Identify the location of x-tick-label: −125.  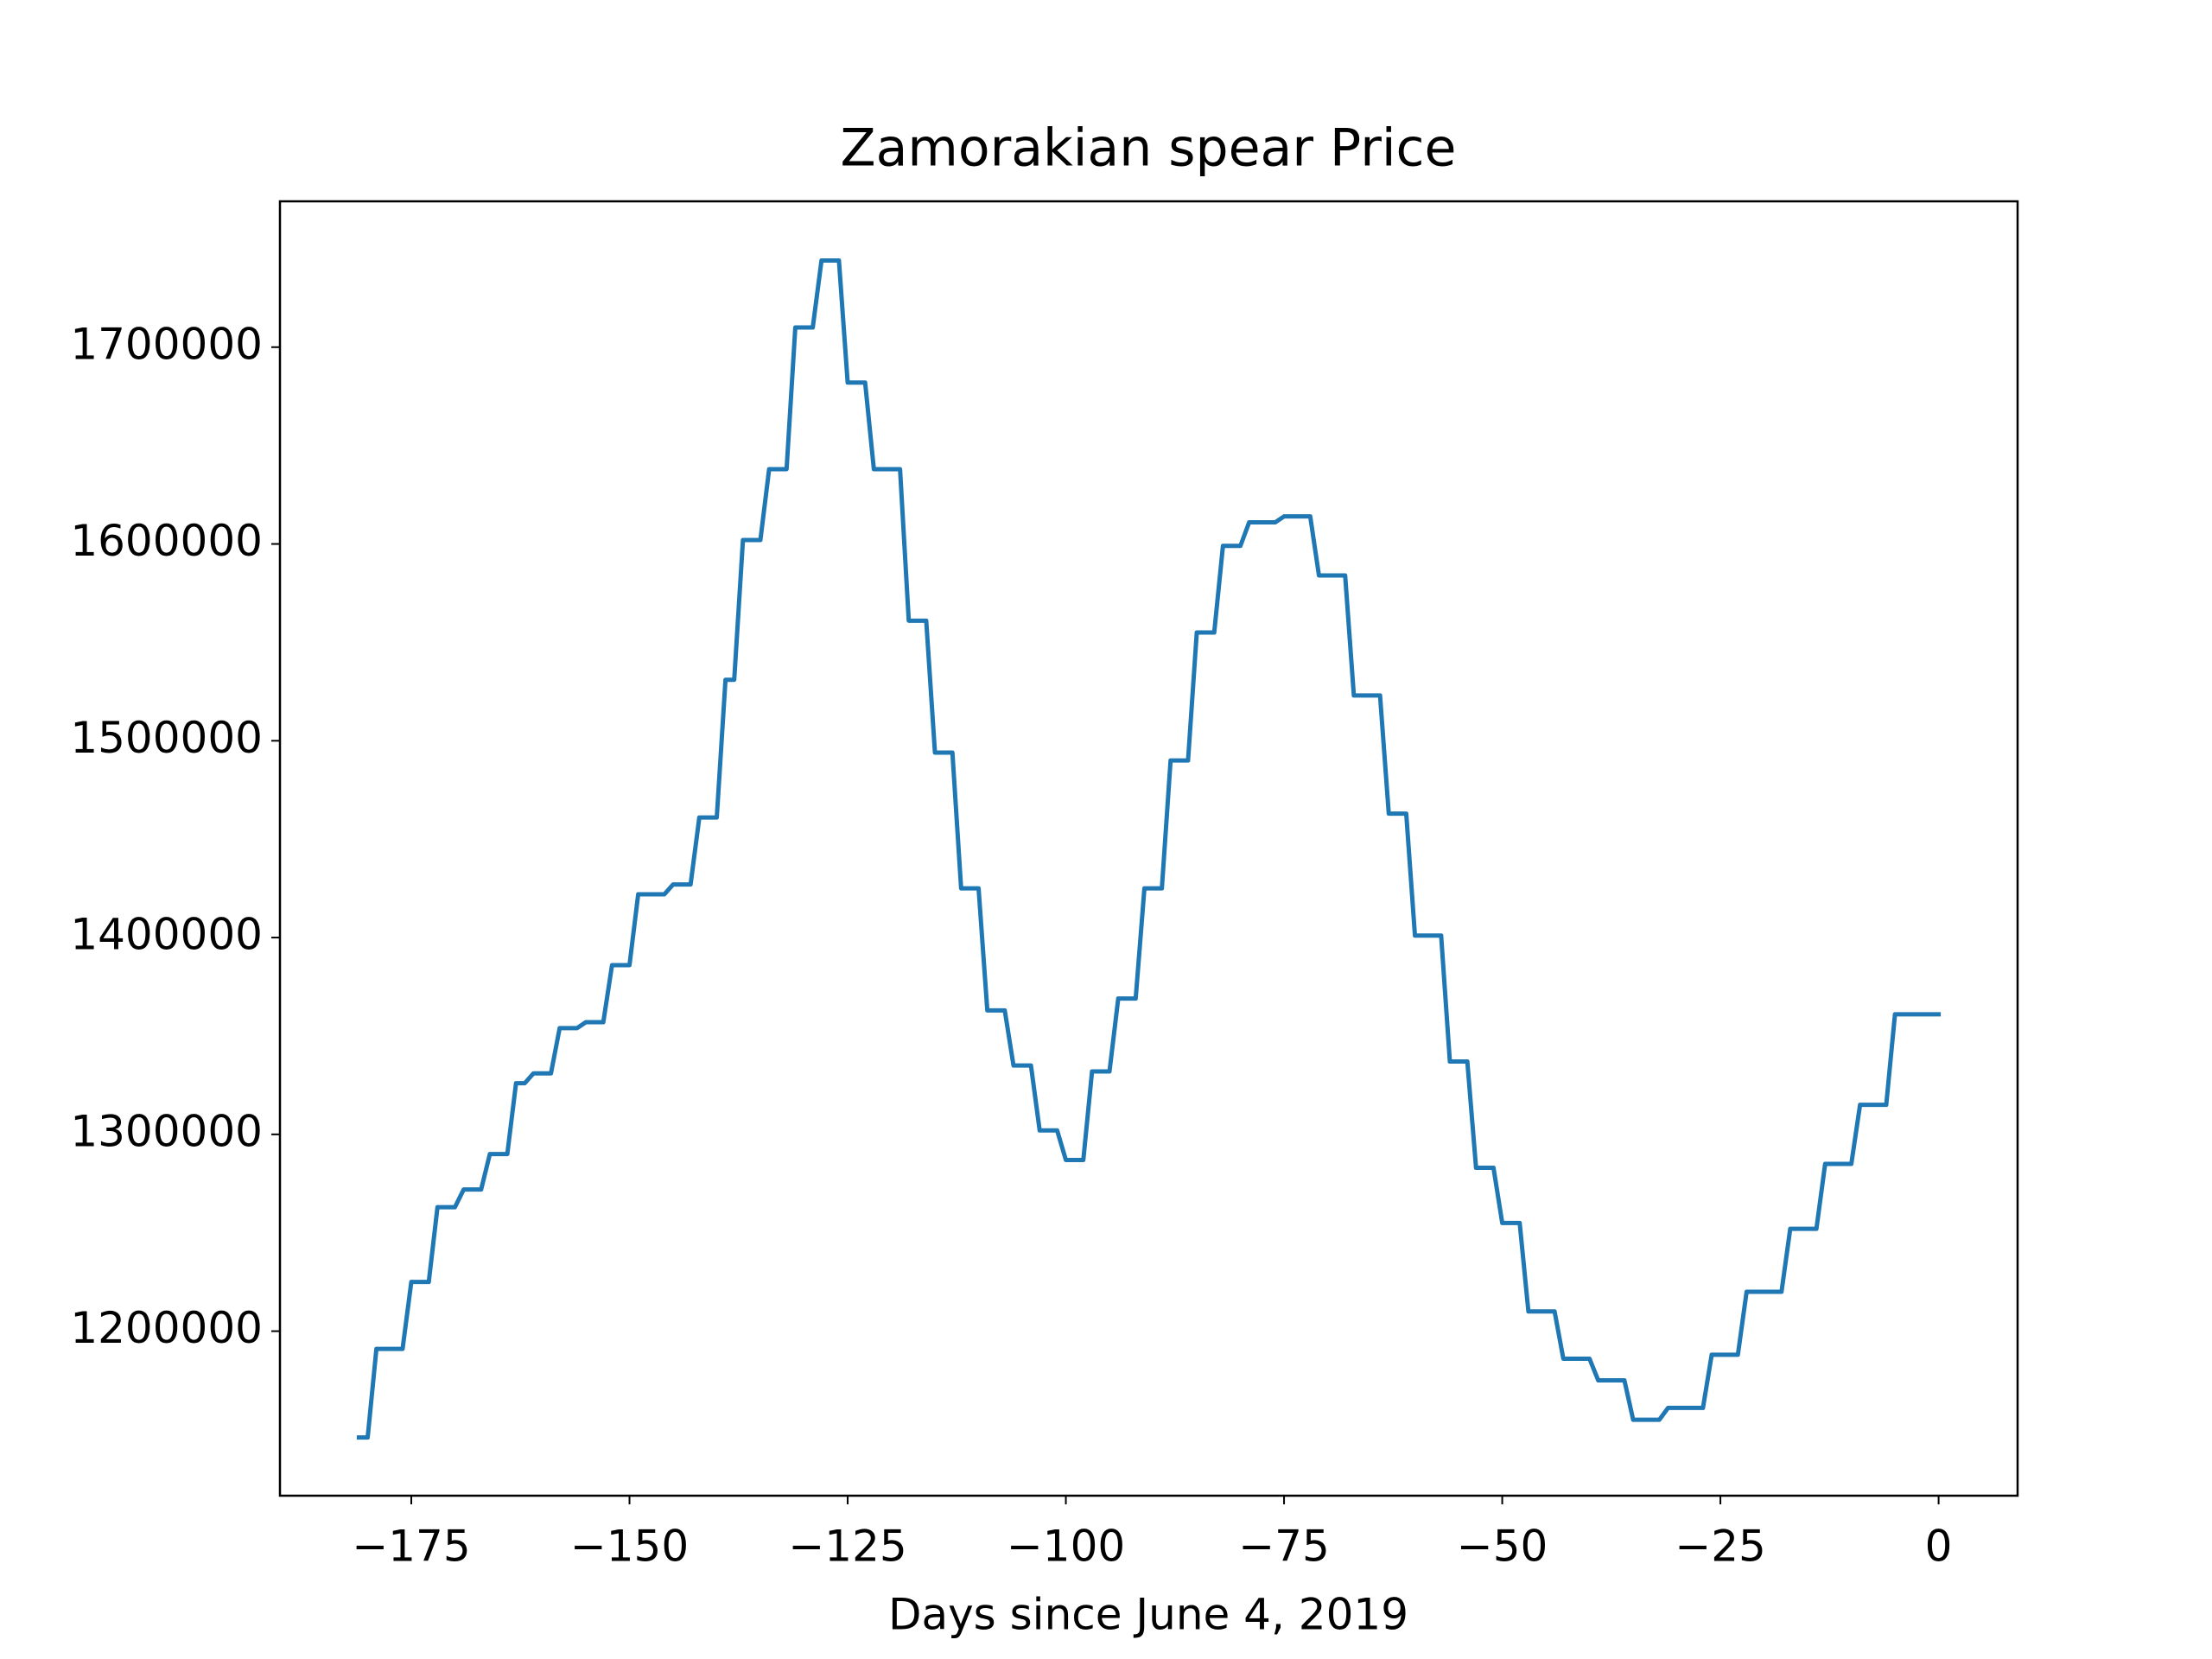
(847, 1547).